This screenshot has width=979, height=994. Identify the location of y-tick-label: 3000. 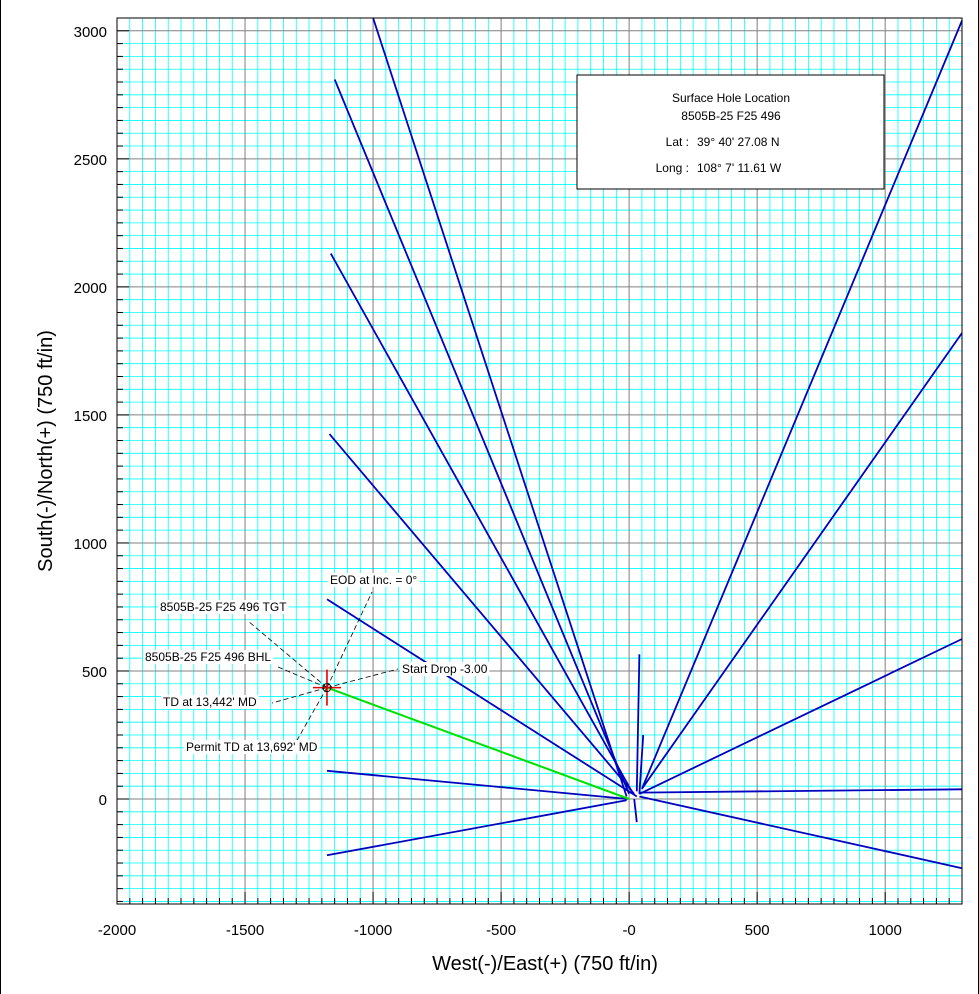
(90, 32).